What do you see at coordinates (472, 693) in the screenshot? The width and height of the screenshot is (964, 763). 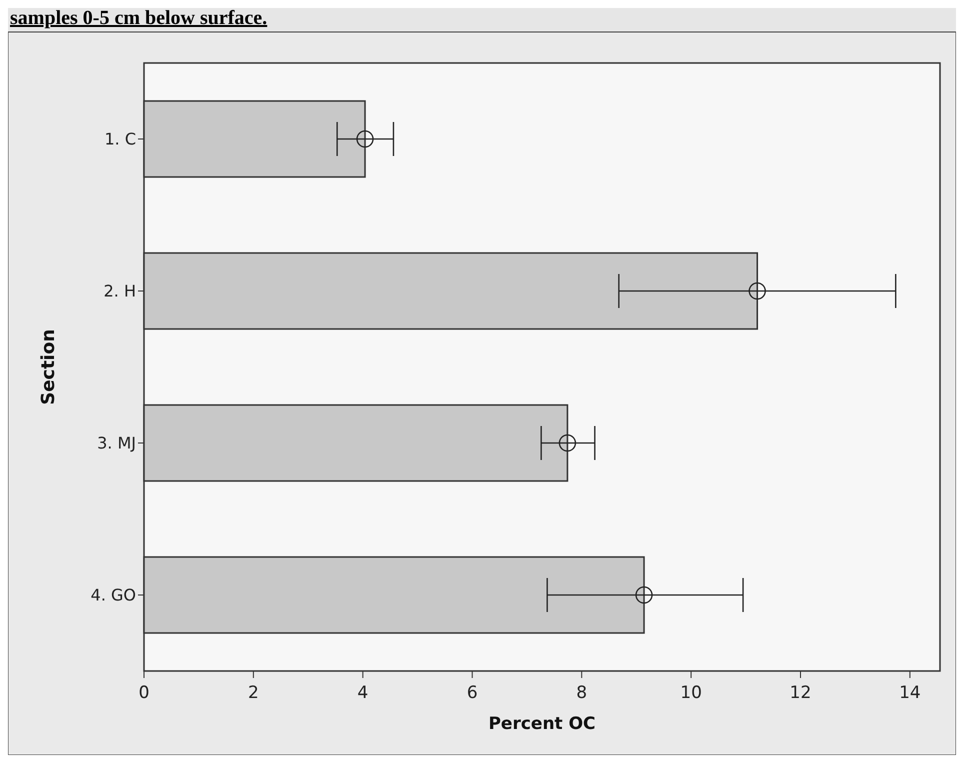 I see `x-tick-label: 6` at bounding box center [472, 693].